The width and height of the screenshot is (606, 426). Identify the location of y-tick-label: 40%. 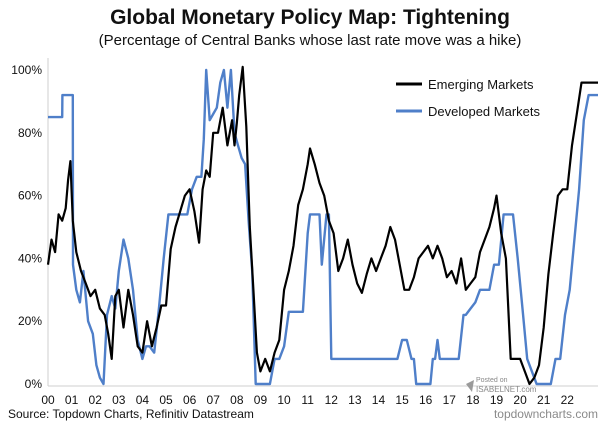
(30, 258).